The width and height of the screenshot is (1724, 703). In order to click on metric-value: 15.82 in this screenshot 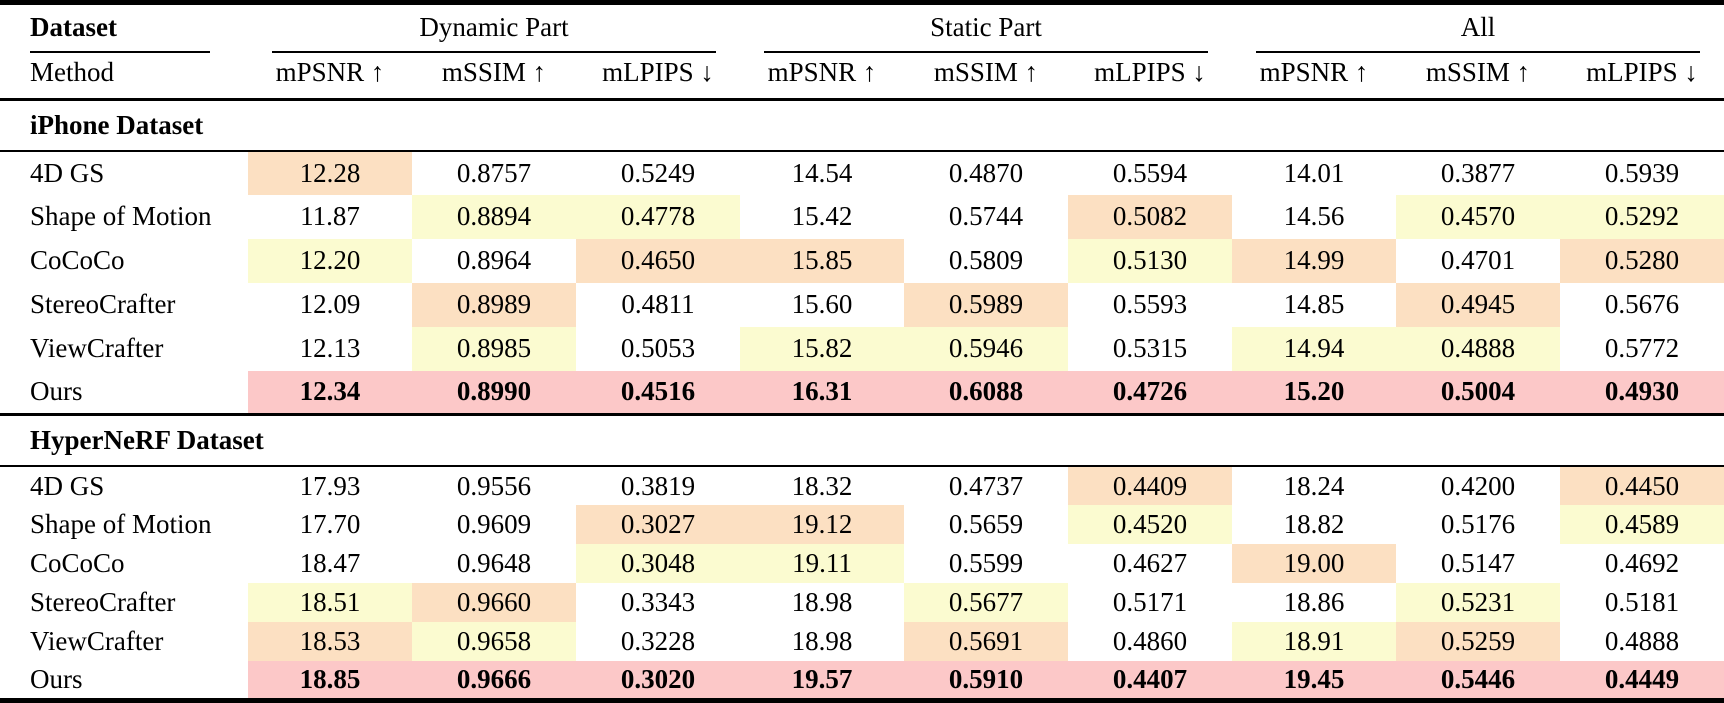, I will do `click(822, 348)`.